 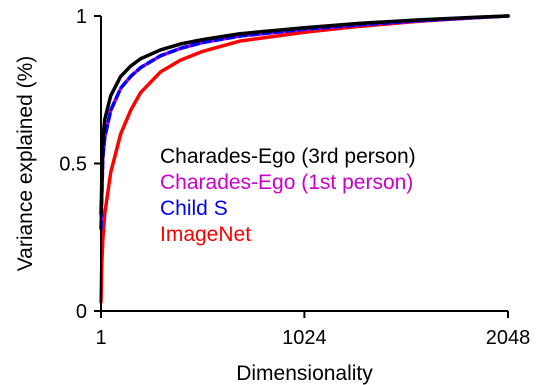 What do you see at coordinates (286, 182) in the screenshot?
I see `legend-entry: Charades-Ego (1st person)` at bounding box center [286, 182].